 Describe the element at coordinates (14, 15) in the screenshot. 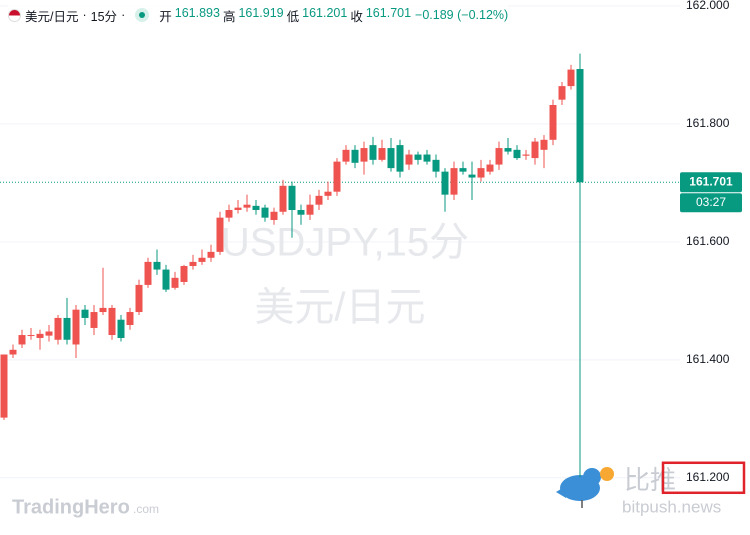

I see `flag-icon` at that location.